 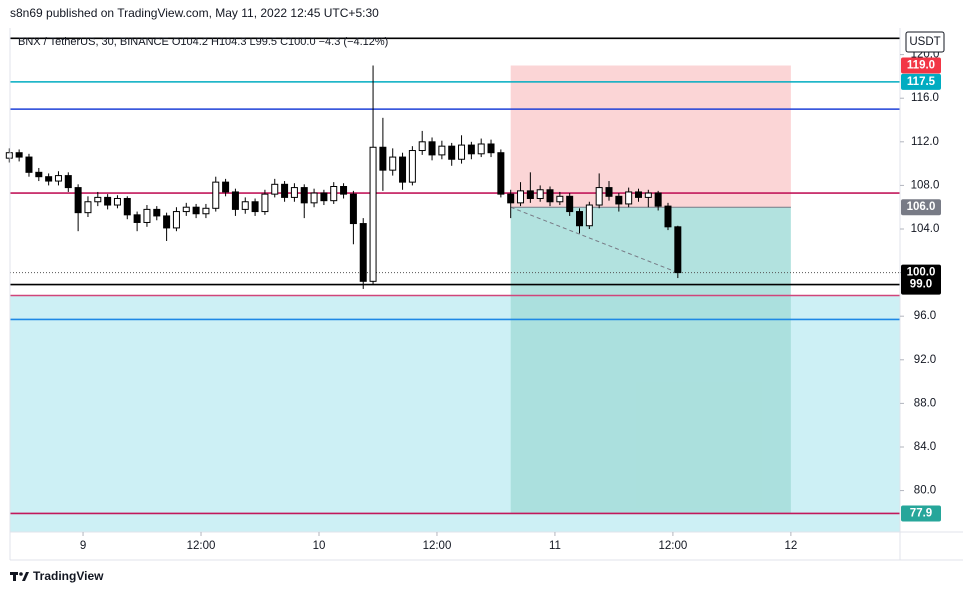 I want to click on x-tick-label: 11, so click(x=555, y=546).